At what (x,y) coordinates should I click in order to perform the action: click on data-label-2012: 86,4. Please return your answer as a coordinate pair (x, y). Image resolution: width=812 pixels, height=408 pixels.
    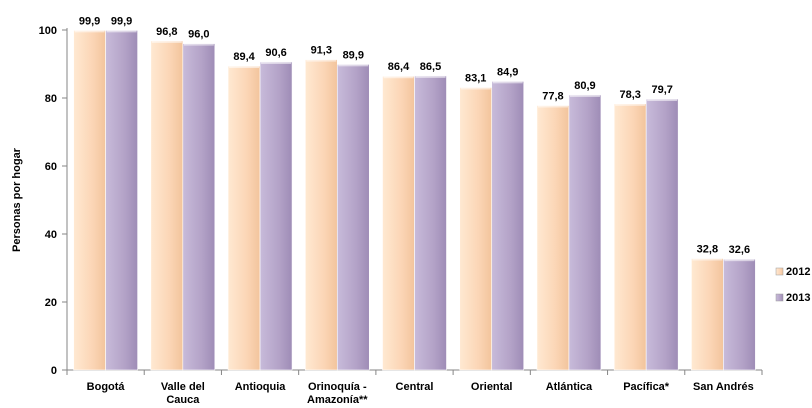
    Looking at the image, I should click on (399, 67).